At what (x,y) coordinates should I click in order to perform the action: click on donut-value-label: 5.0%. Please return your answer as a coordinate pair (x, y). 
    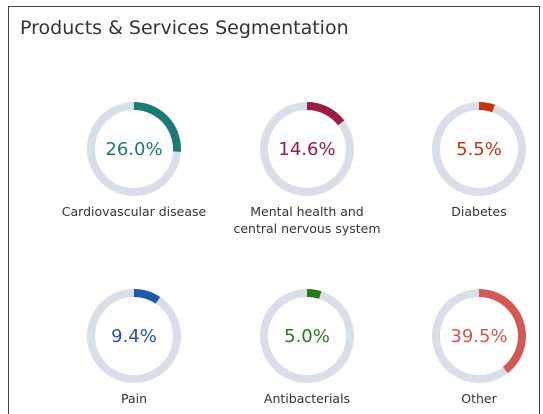
    Looking at the image, I should click on (307, 336).